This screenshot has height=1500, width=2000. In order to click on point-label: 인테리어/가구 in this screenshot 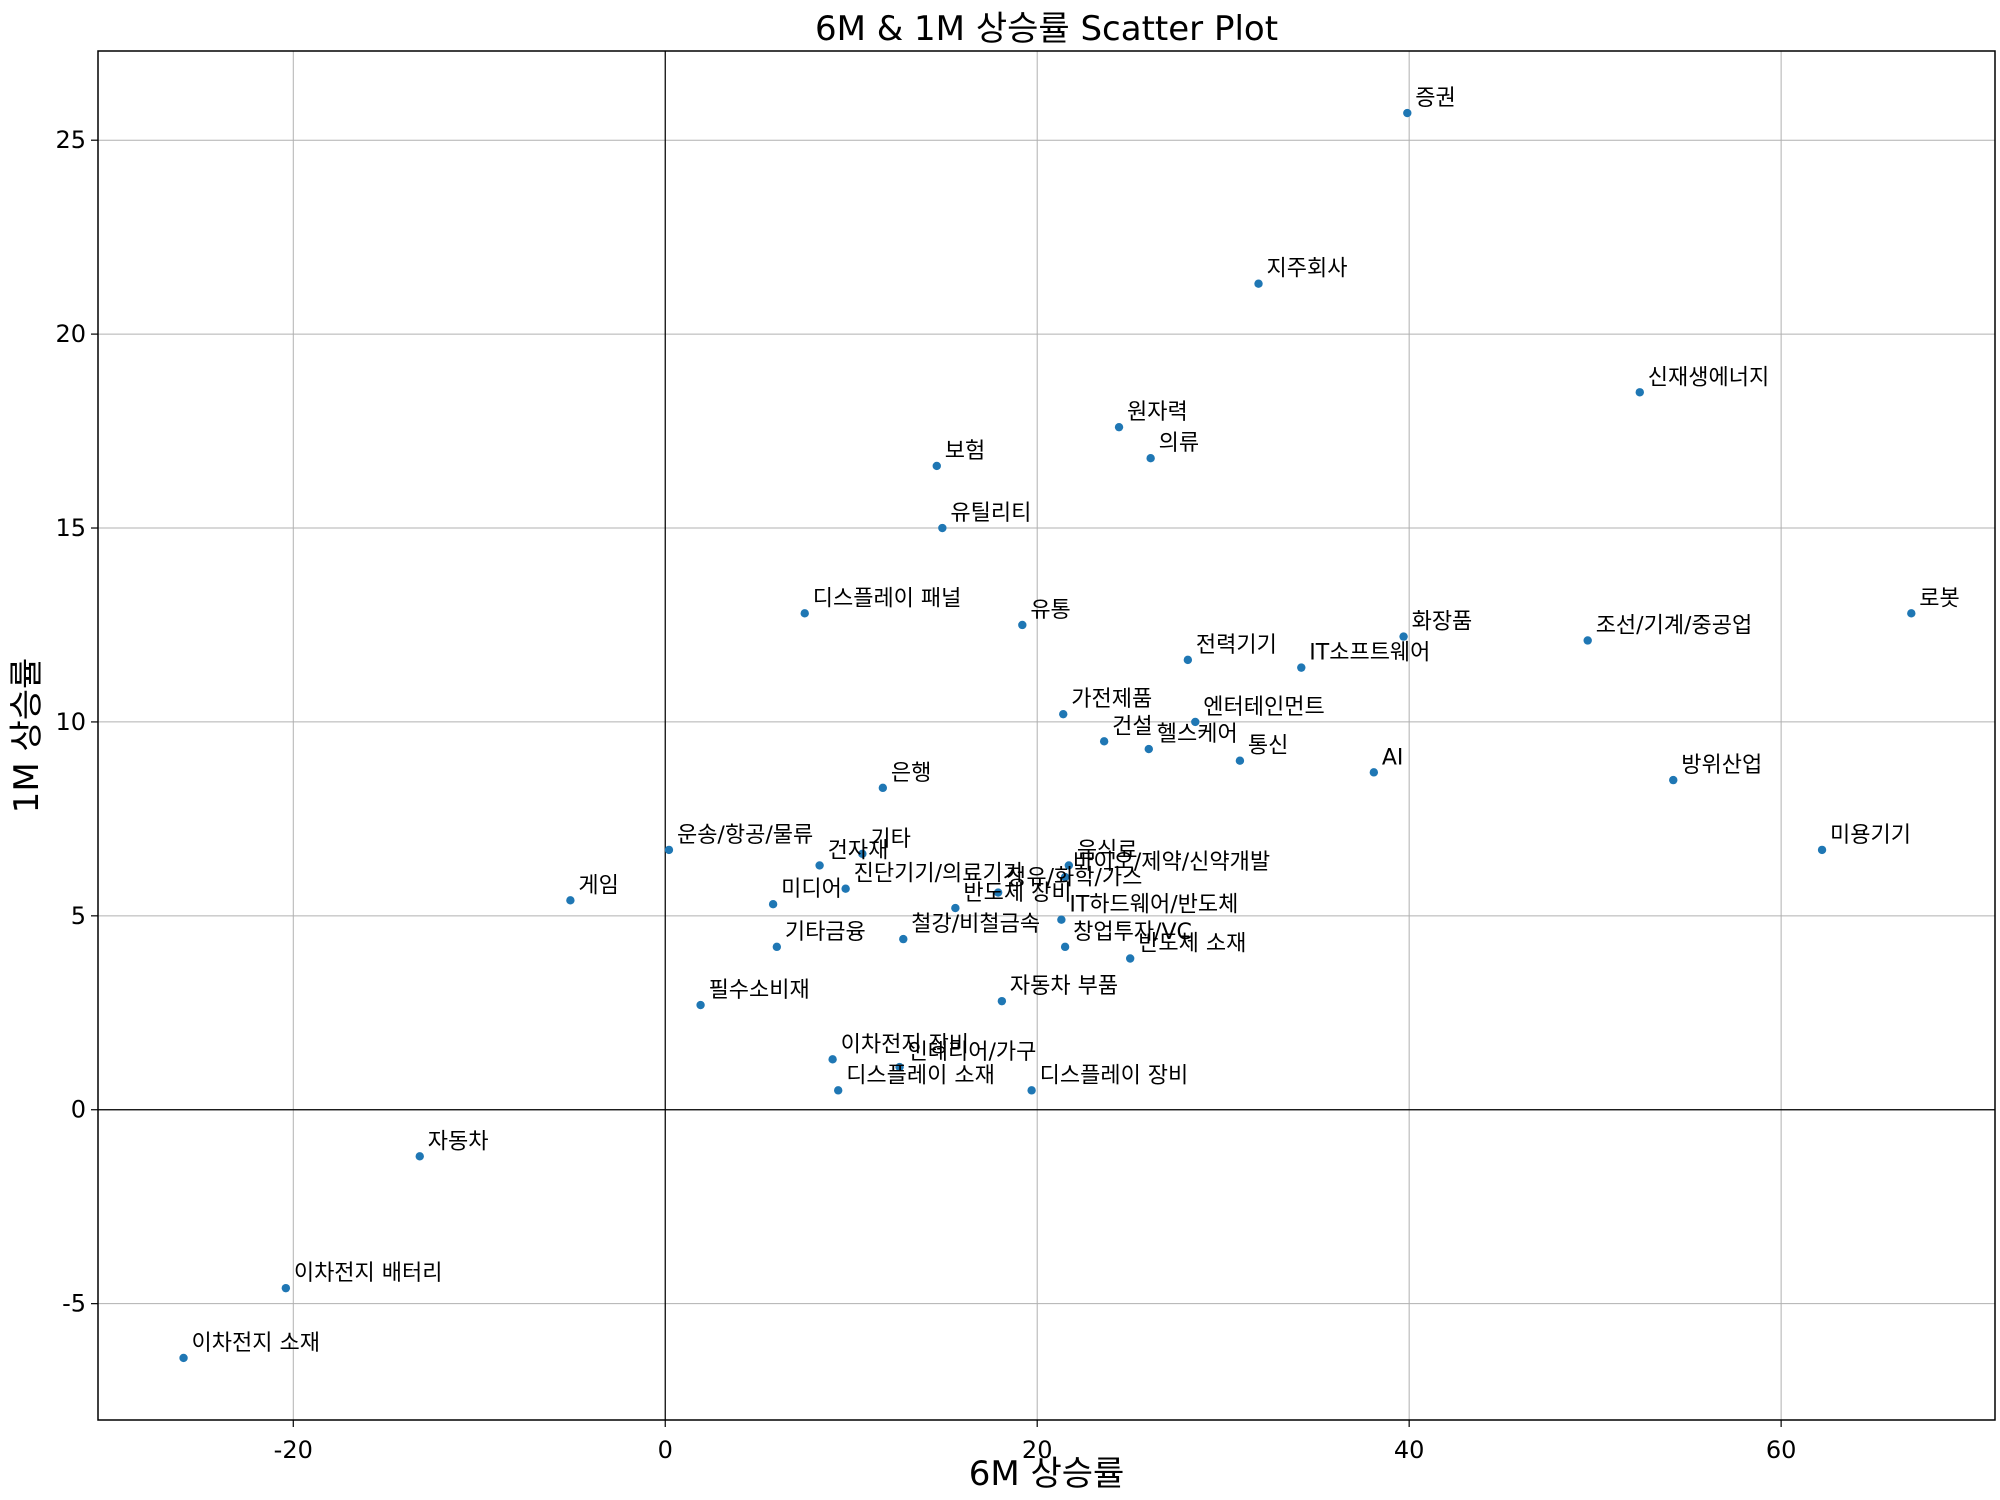, I will do `click(972, 1052)`.